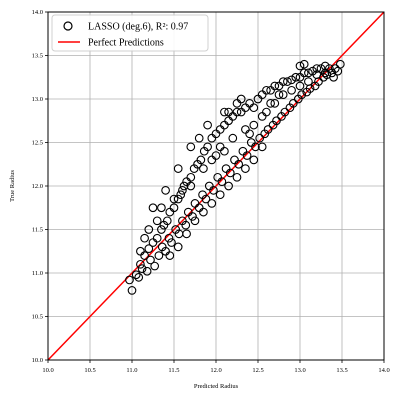 The image size is (400, 400). What do you see at coordinates (299, 370) in the screenshot?
I see `x-tick-label: 13.0` at bounding box center [299, 370].